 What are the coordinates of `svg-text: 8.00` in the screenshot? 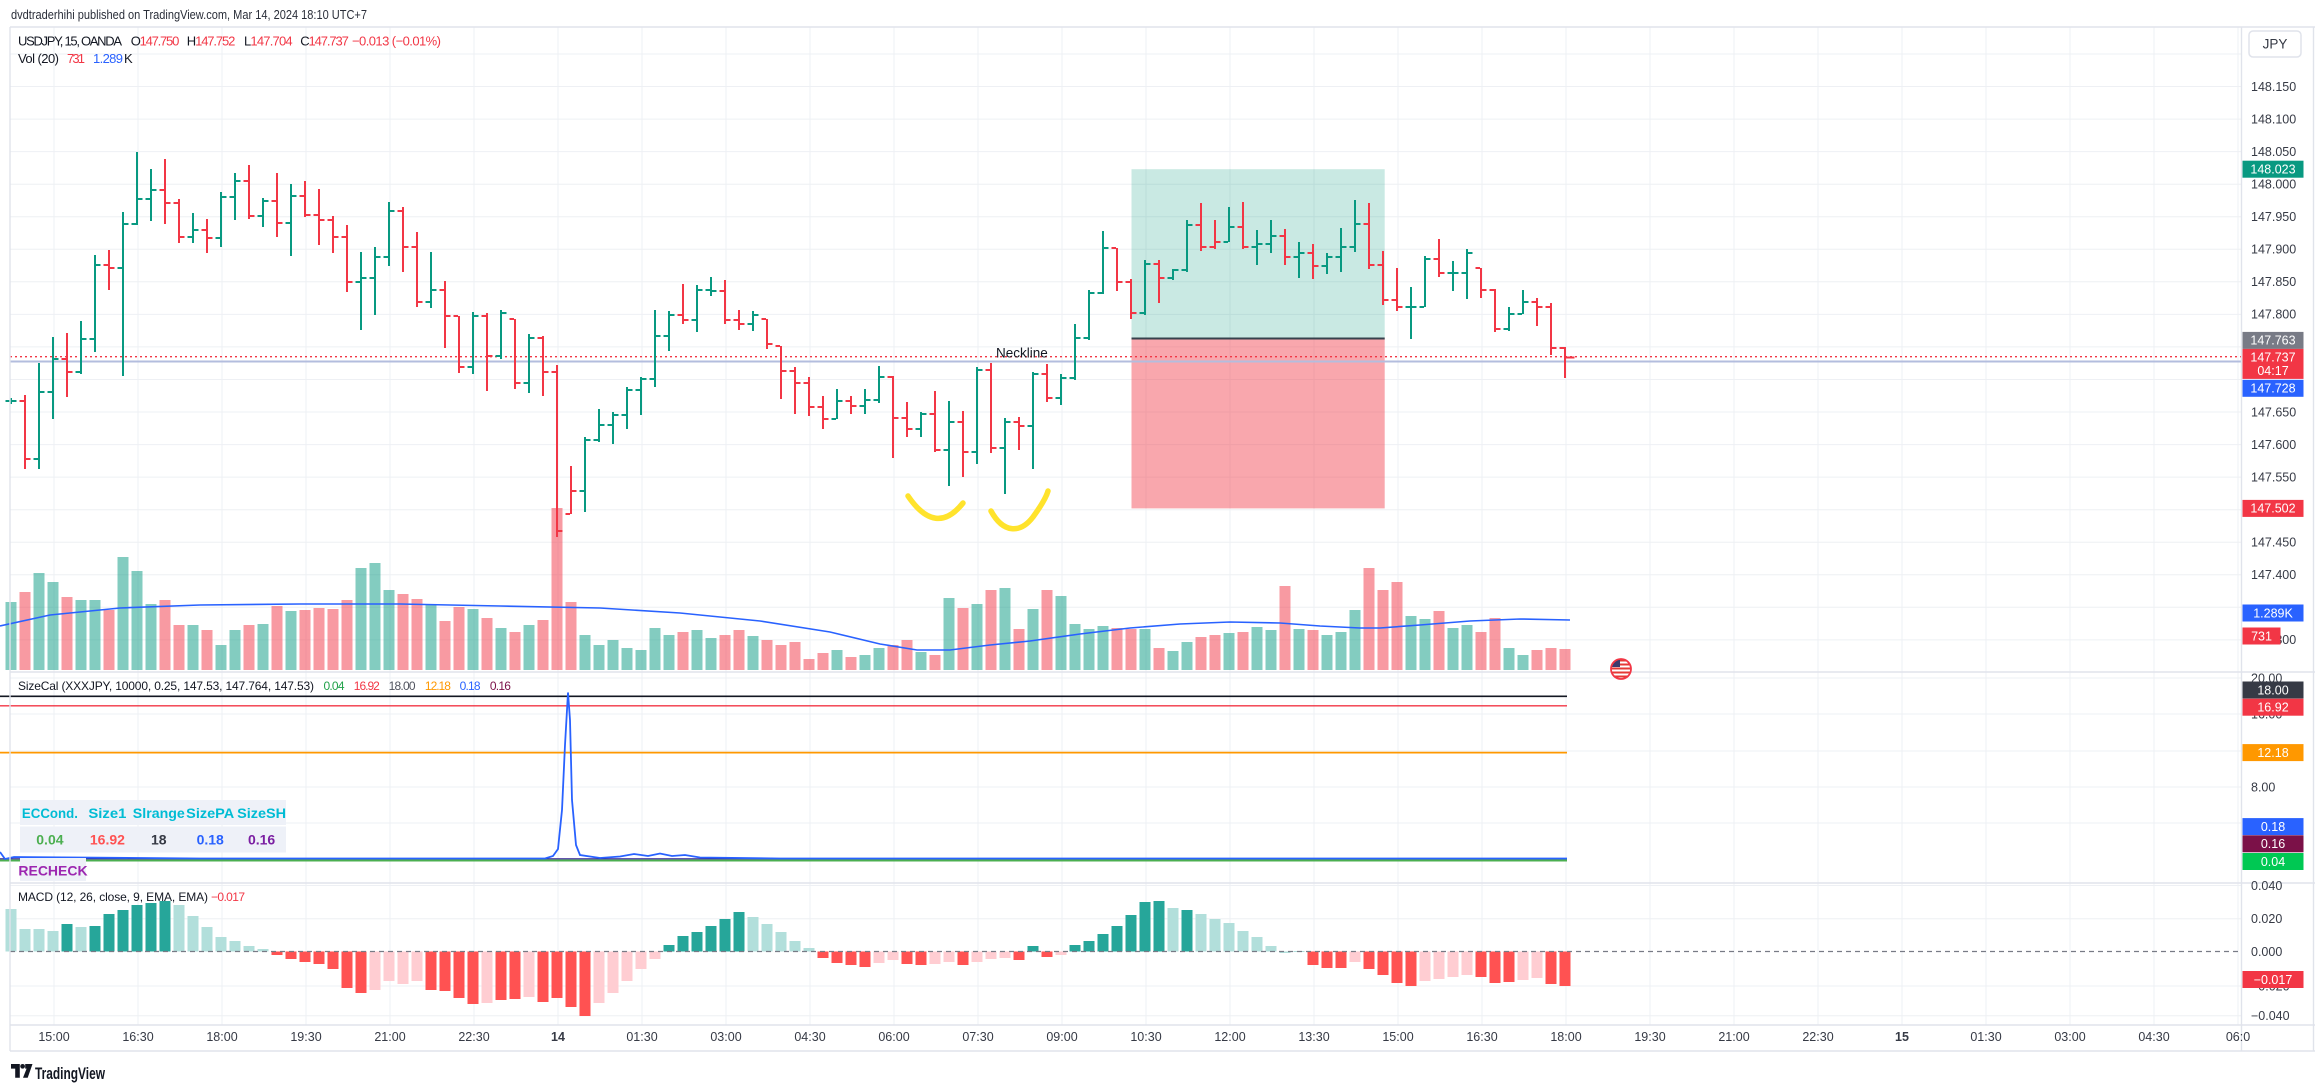 It's located at (2263, 787).